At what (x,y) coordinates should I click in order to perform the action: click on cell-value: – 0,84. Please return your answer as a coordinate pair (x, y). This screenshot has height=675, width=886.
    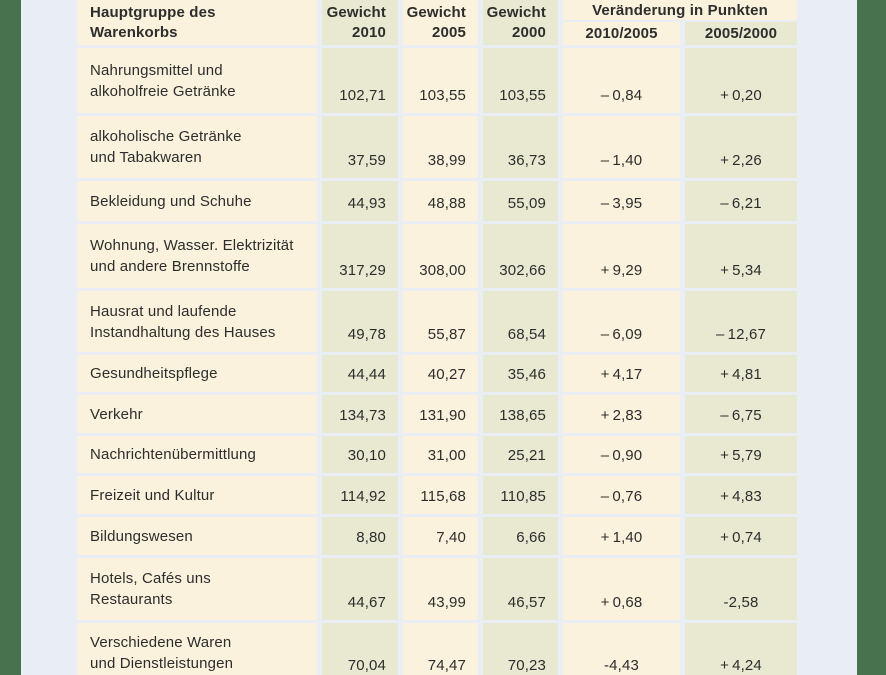
    Looking at the image, I should click on (621, 95).